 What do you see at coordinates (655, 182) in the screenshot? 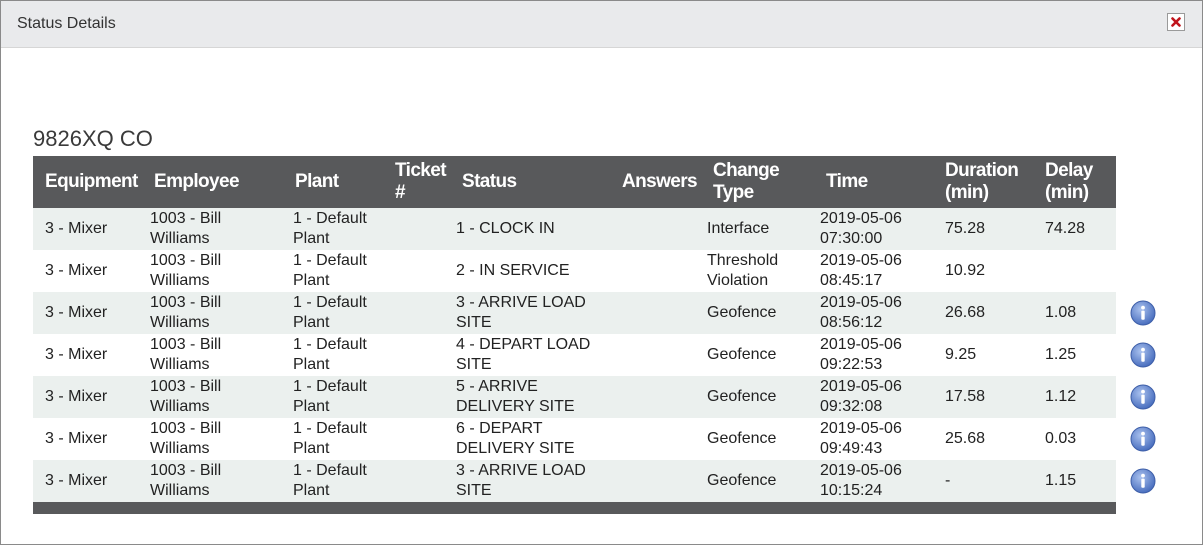
I see `col-header-answers: Answers` at bounding box center [655, 182].